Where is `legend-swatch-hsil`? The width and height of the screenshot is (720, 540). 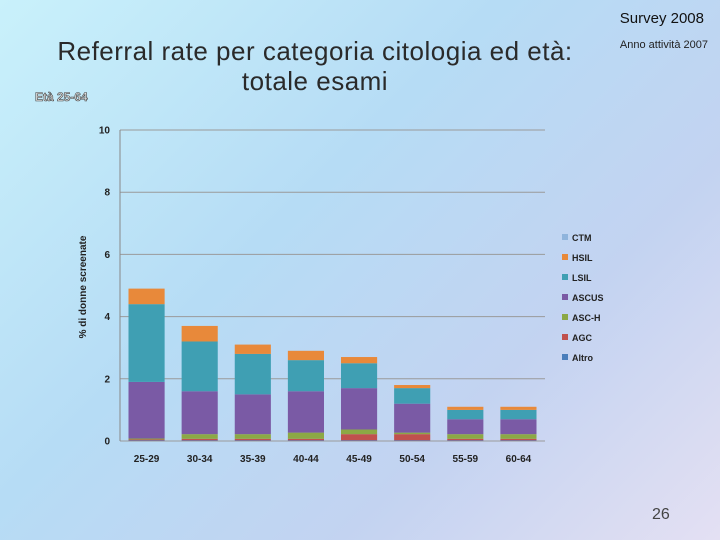 legend-swatch-hsil is located at coordinates (565, 257).